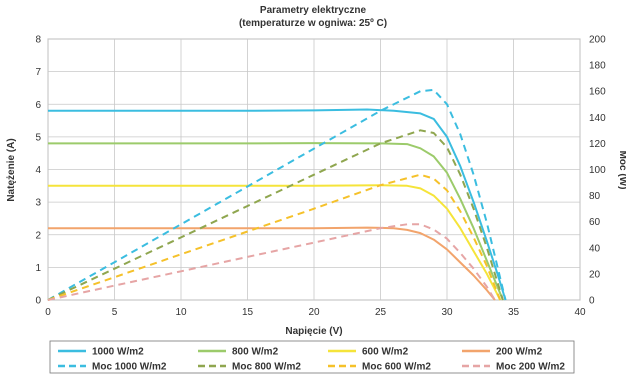 The image size is (626, 376). Describe the element at coordinates (248, 312) in the screenshot. I see `x-tick-label: 15` at that location.